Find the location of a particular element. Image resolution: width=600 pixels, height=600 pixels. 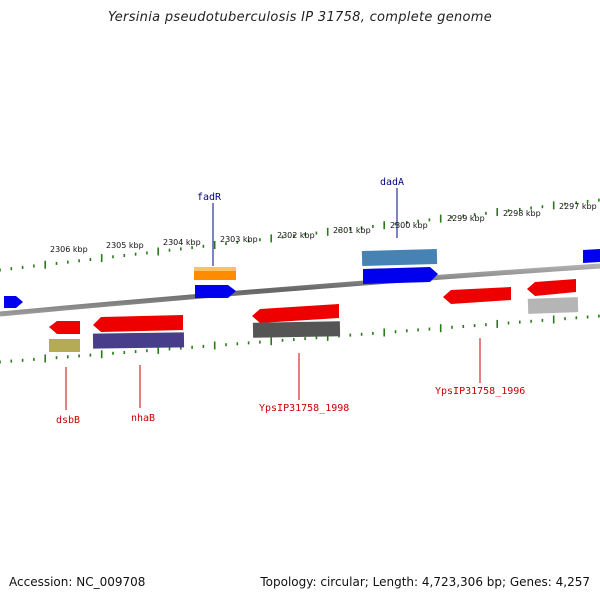

gene-feature-grey is located at coordinates (553, 305).